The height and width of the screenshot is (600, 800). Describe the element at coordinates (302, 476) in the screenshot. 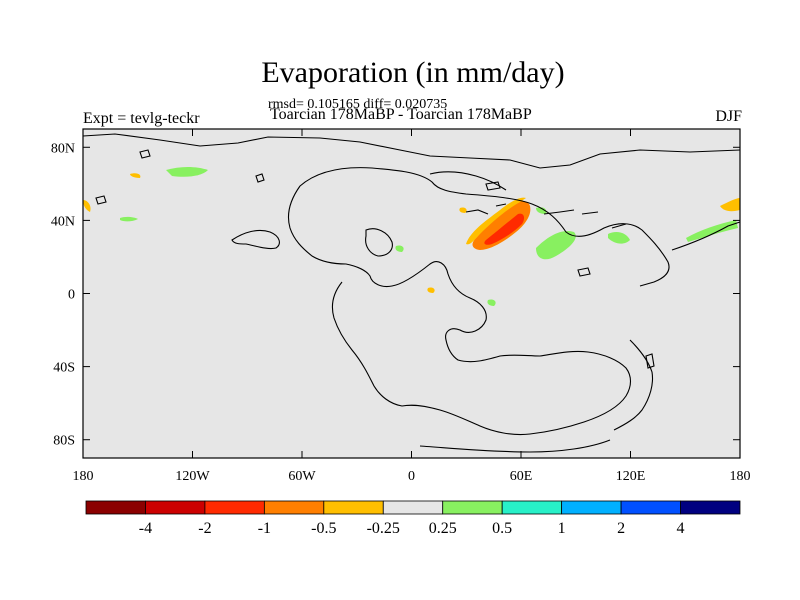

I see `x-tick-label: 60W` at that location.